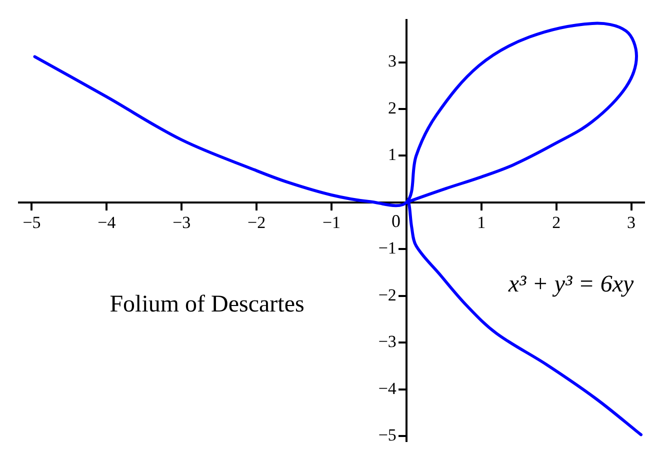  Describe the element at coordinates (387, 248) in the screenshot. I see `y-tick-label: −1` at that location.